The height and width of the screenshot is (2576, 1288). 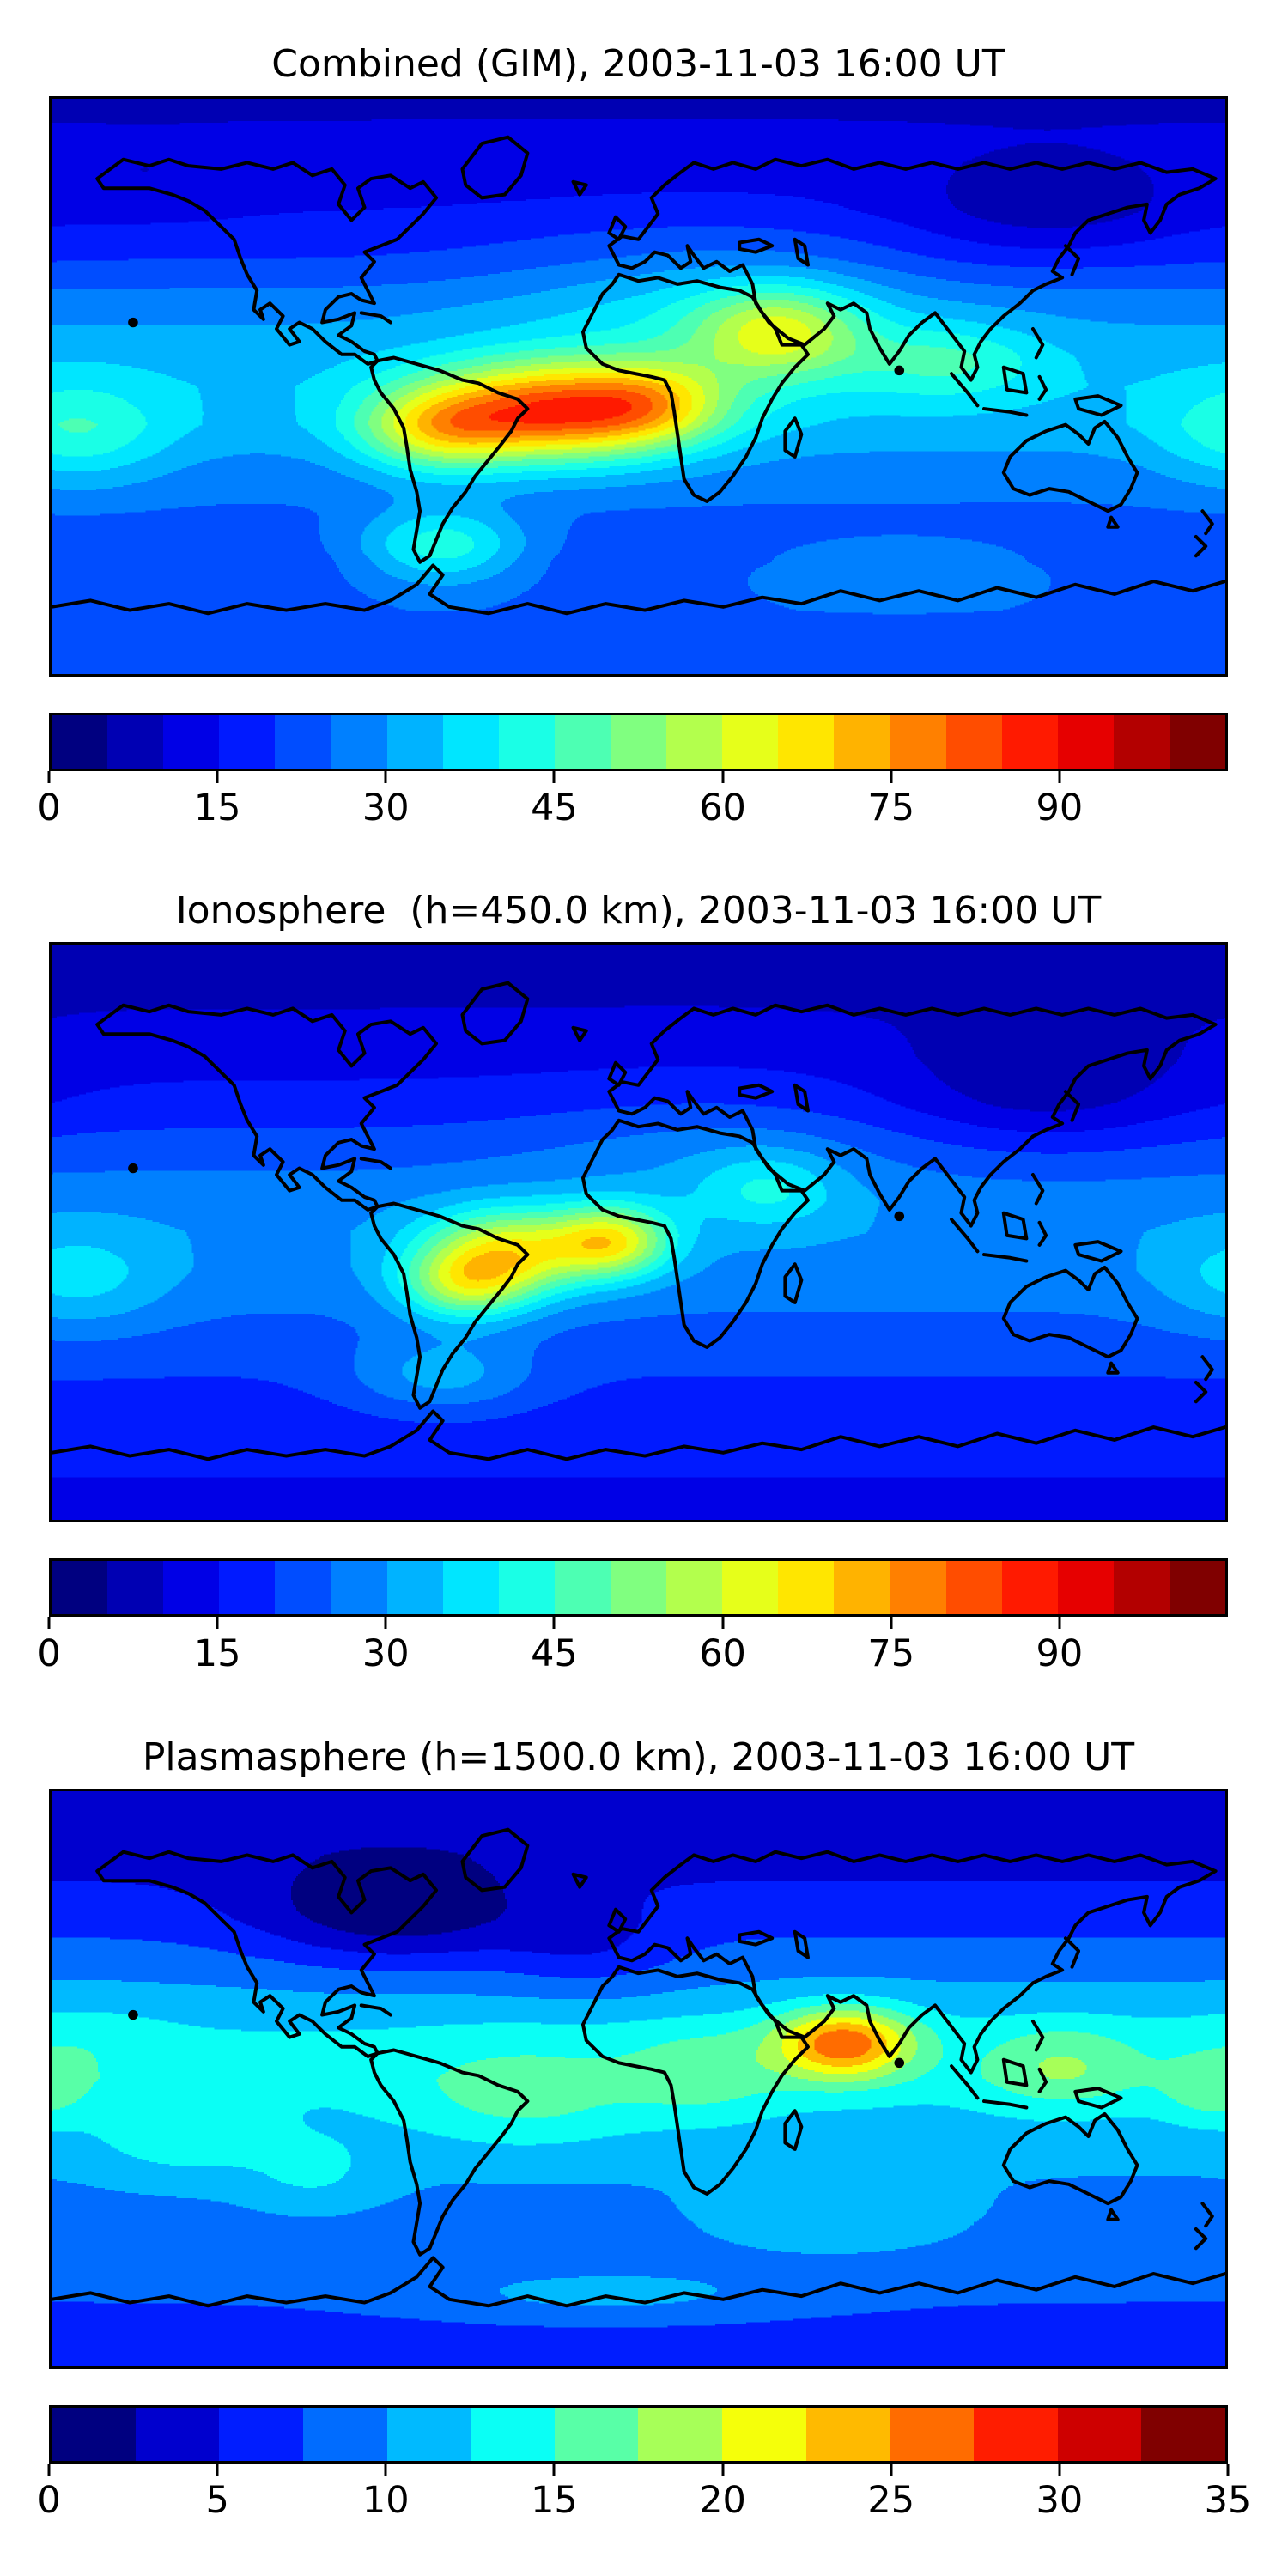 I want to click on colorbar-ticks-ionosphere: 0 15 30 45 60 75 90, so click(x=632, y=1656).